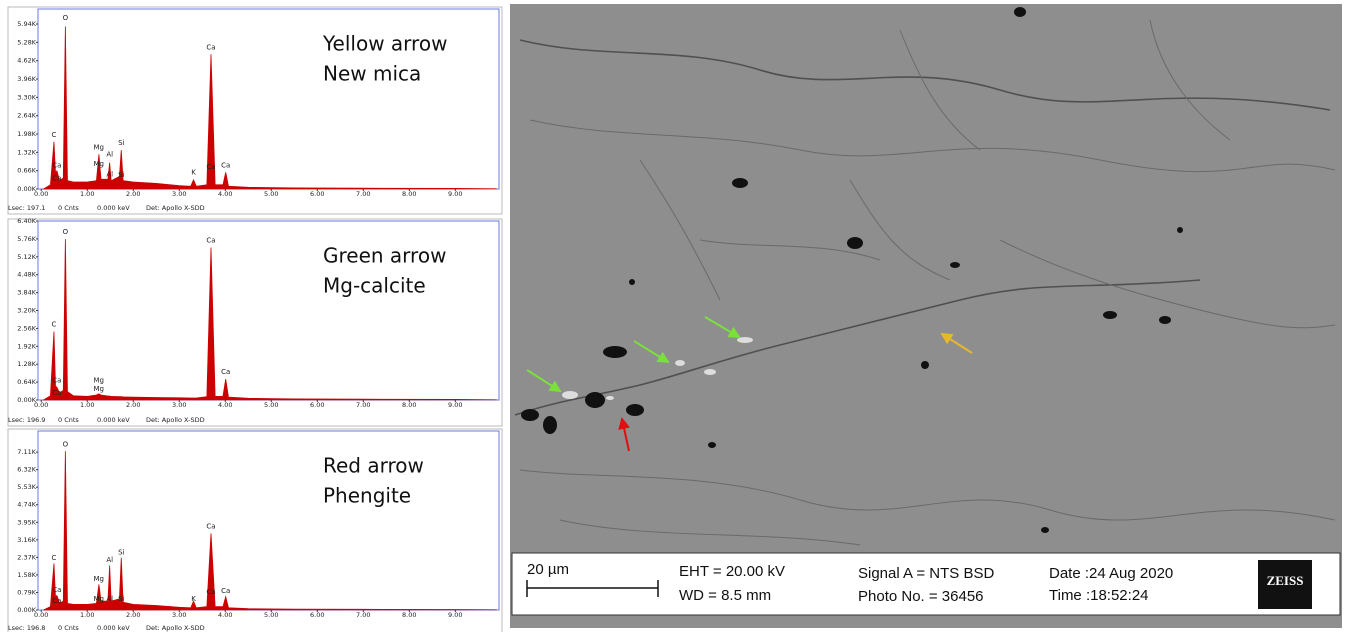 The height and width of the screenshot is (632, 1345). I want to click on y-tick-label: 7.11K, so click(26, 452).